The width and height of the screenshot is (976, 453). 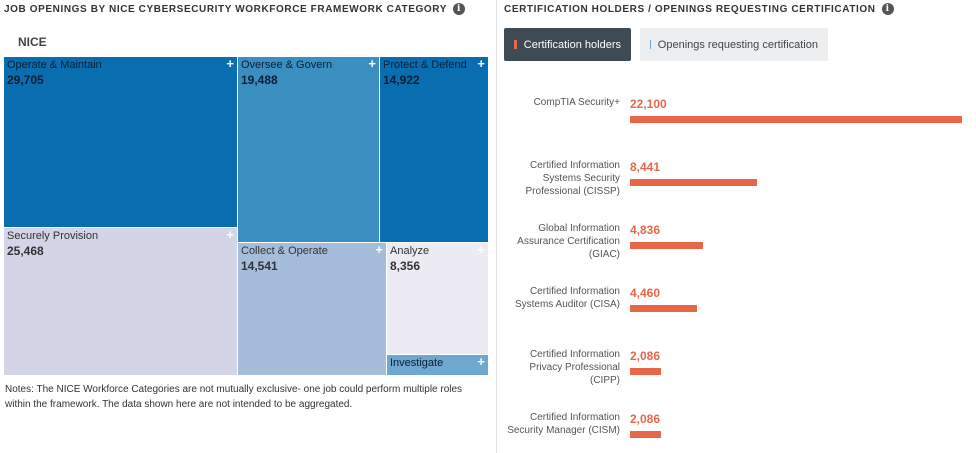 What do you see at coordinates (425, 65) in the screenshot?
I see `treemap-tile-label: Protect & Defend` at bounding box center [425, 65].